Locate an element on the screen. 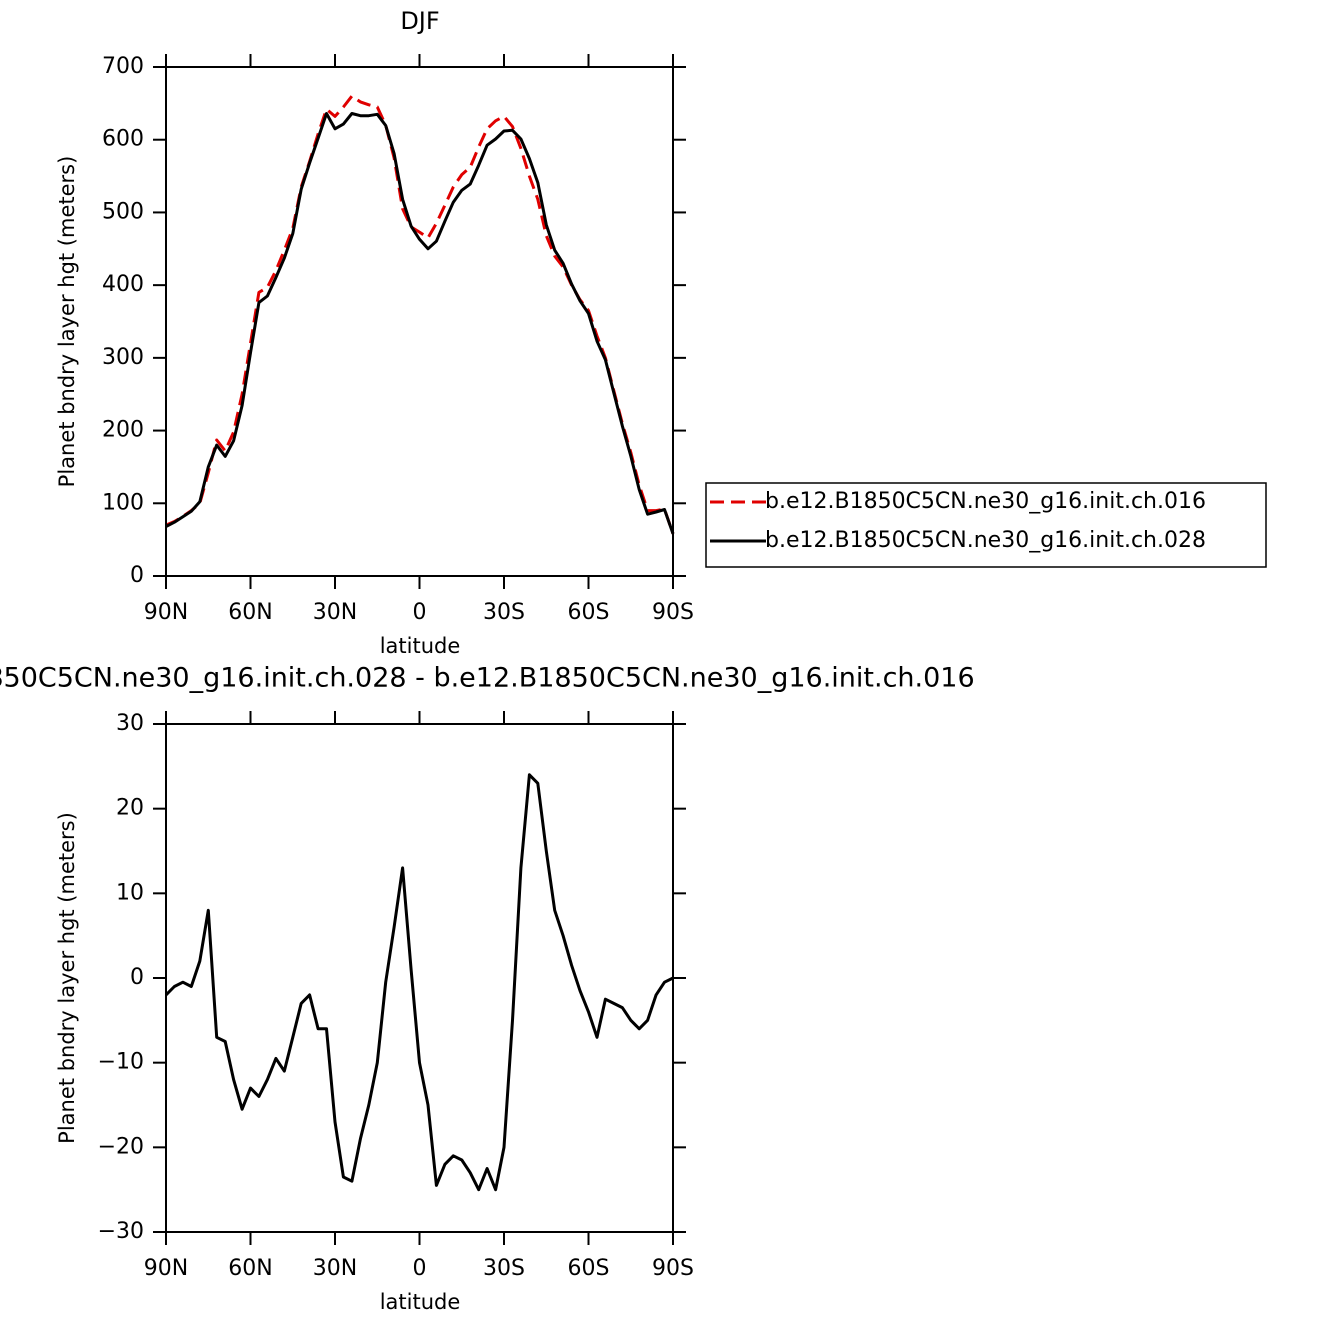 Image resolution: width=1322 pixels, height=1325 pixels. legend-label: b.e12.B1850C5CN.ne30_g16.init.ch.028 is located at coordinates (985, 540).